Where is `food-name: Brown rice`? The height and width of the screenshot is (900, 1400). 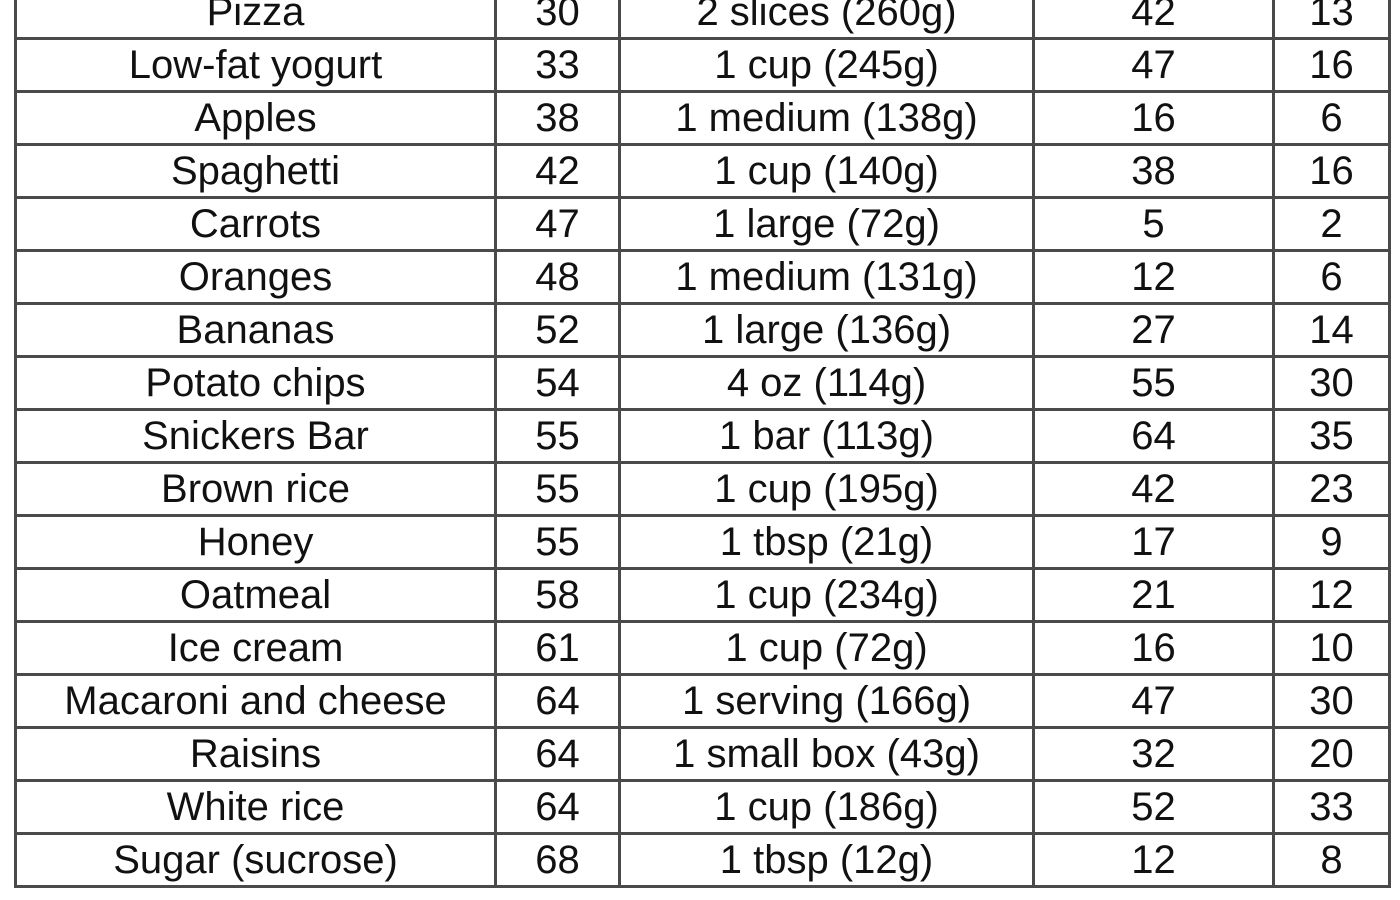 food-name: Brown rice is located at coordinates (255, 489).